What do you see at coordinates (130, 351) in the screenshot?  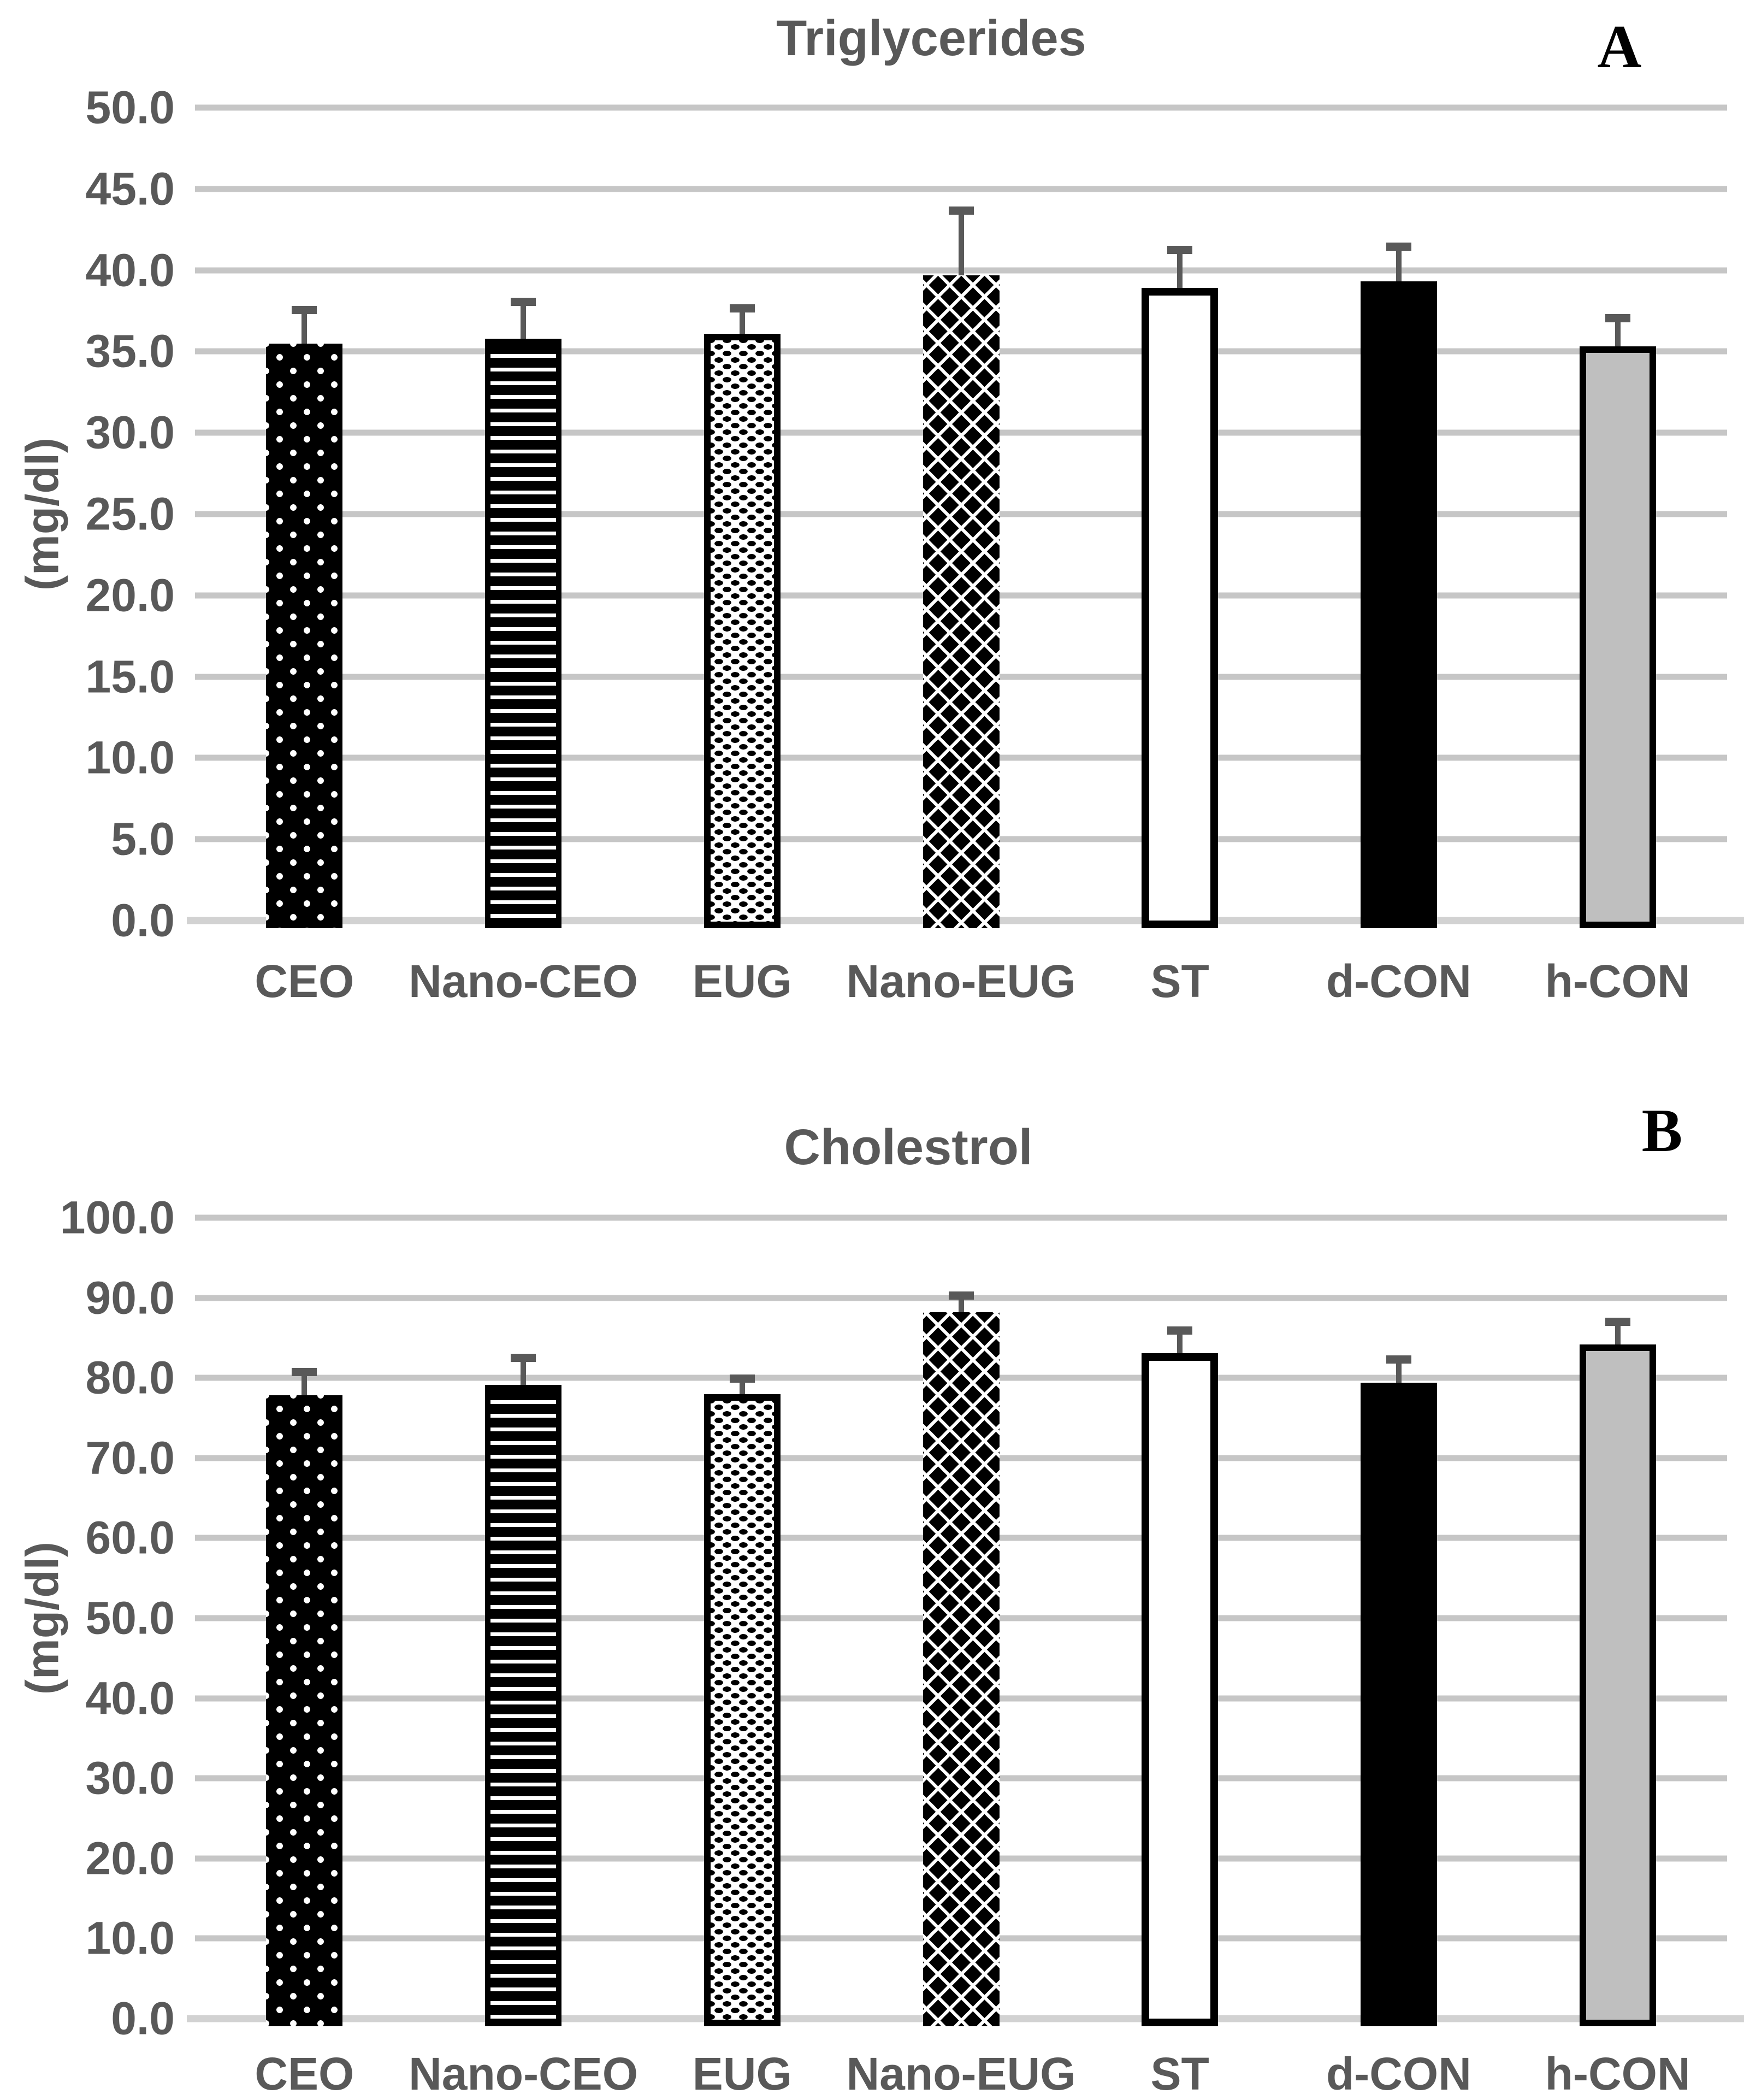 I see `y-tick-label: 35.0` at bounding box center [130, 351].